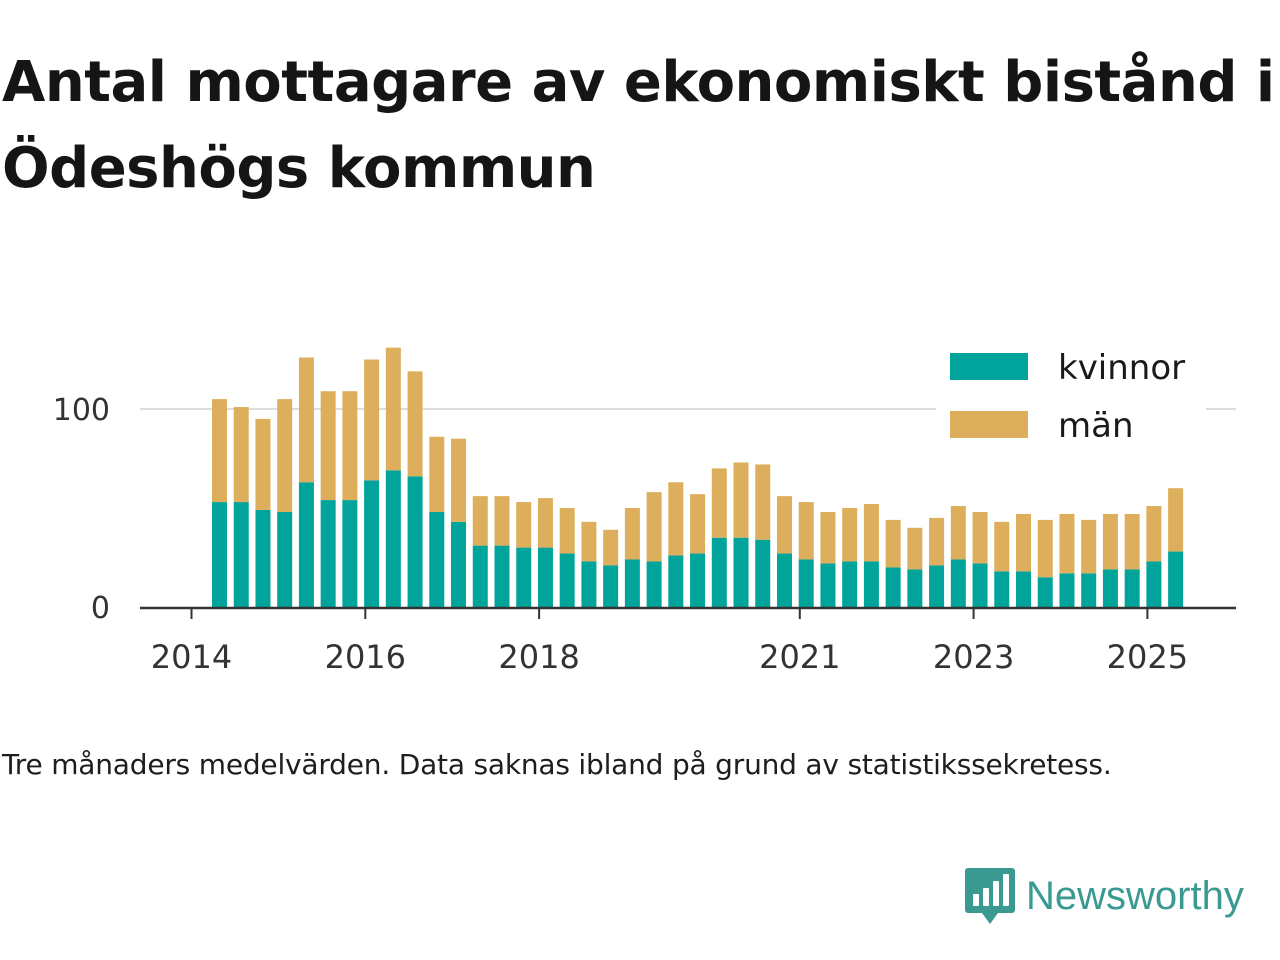 Image resolution: width=1280 pixels, height=960 pixels. What do you see at coordinates (538, 657) in the screenshot?
I see `x-tick-label: 2018` at bounding box center [538, 657].